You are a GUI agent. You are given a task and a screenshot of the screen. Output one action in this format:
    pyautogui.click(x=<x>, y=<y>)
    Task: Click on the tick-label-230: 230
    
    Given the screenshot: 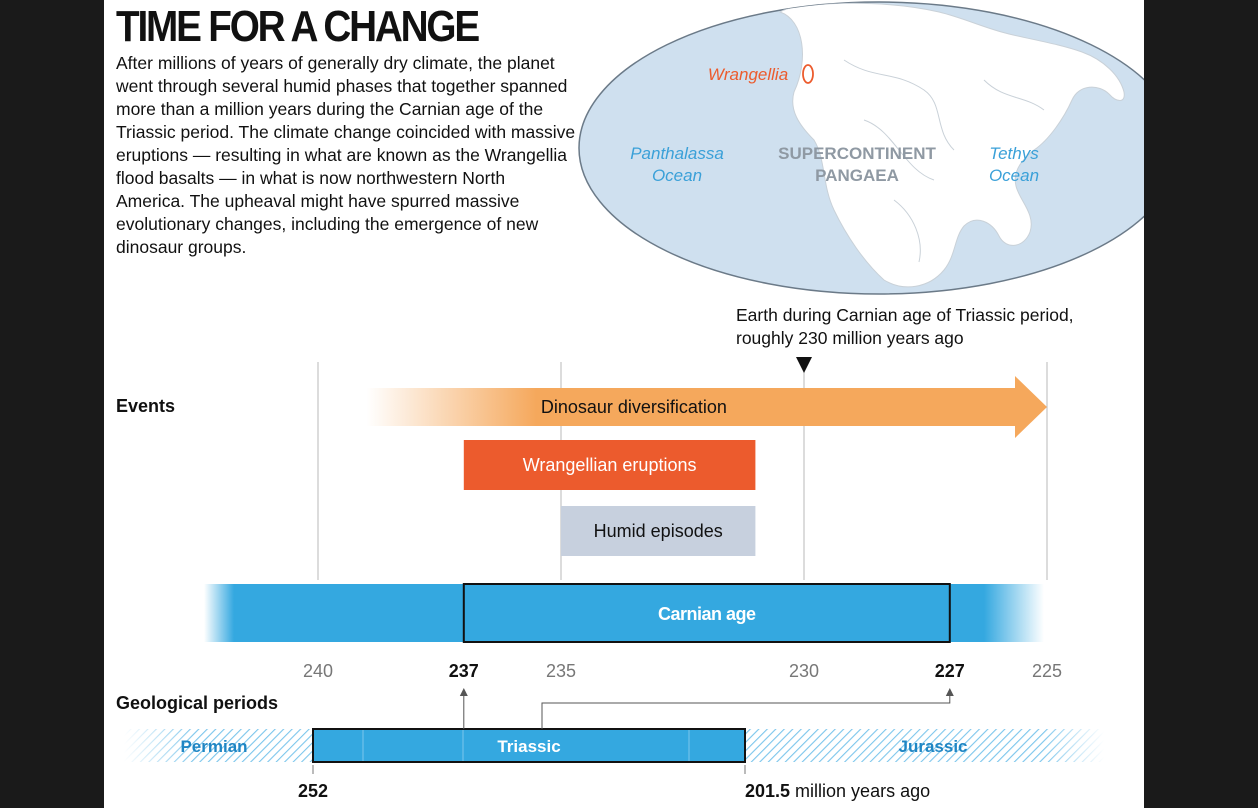 What is the action you would take?
    pyautogui.click(x=804, y=671)
    